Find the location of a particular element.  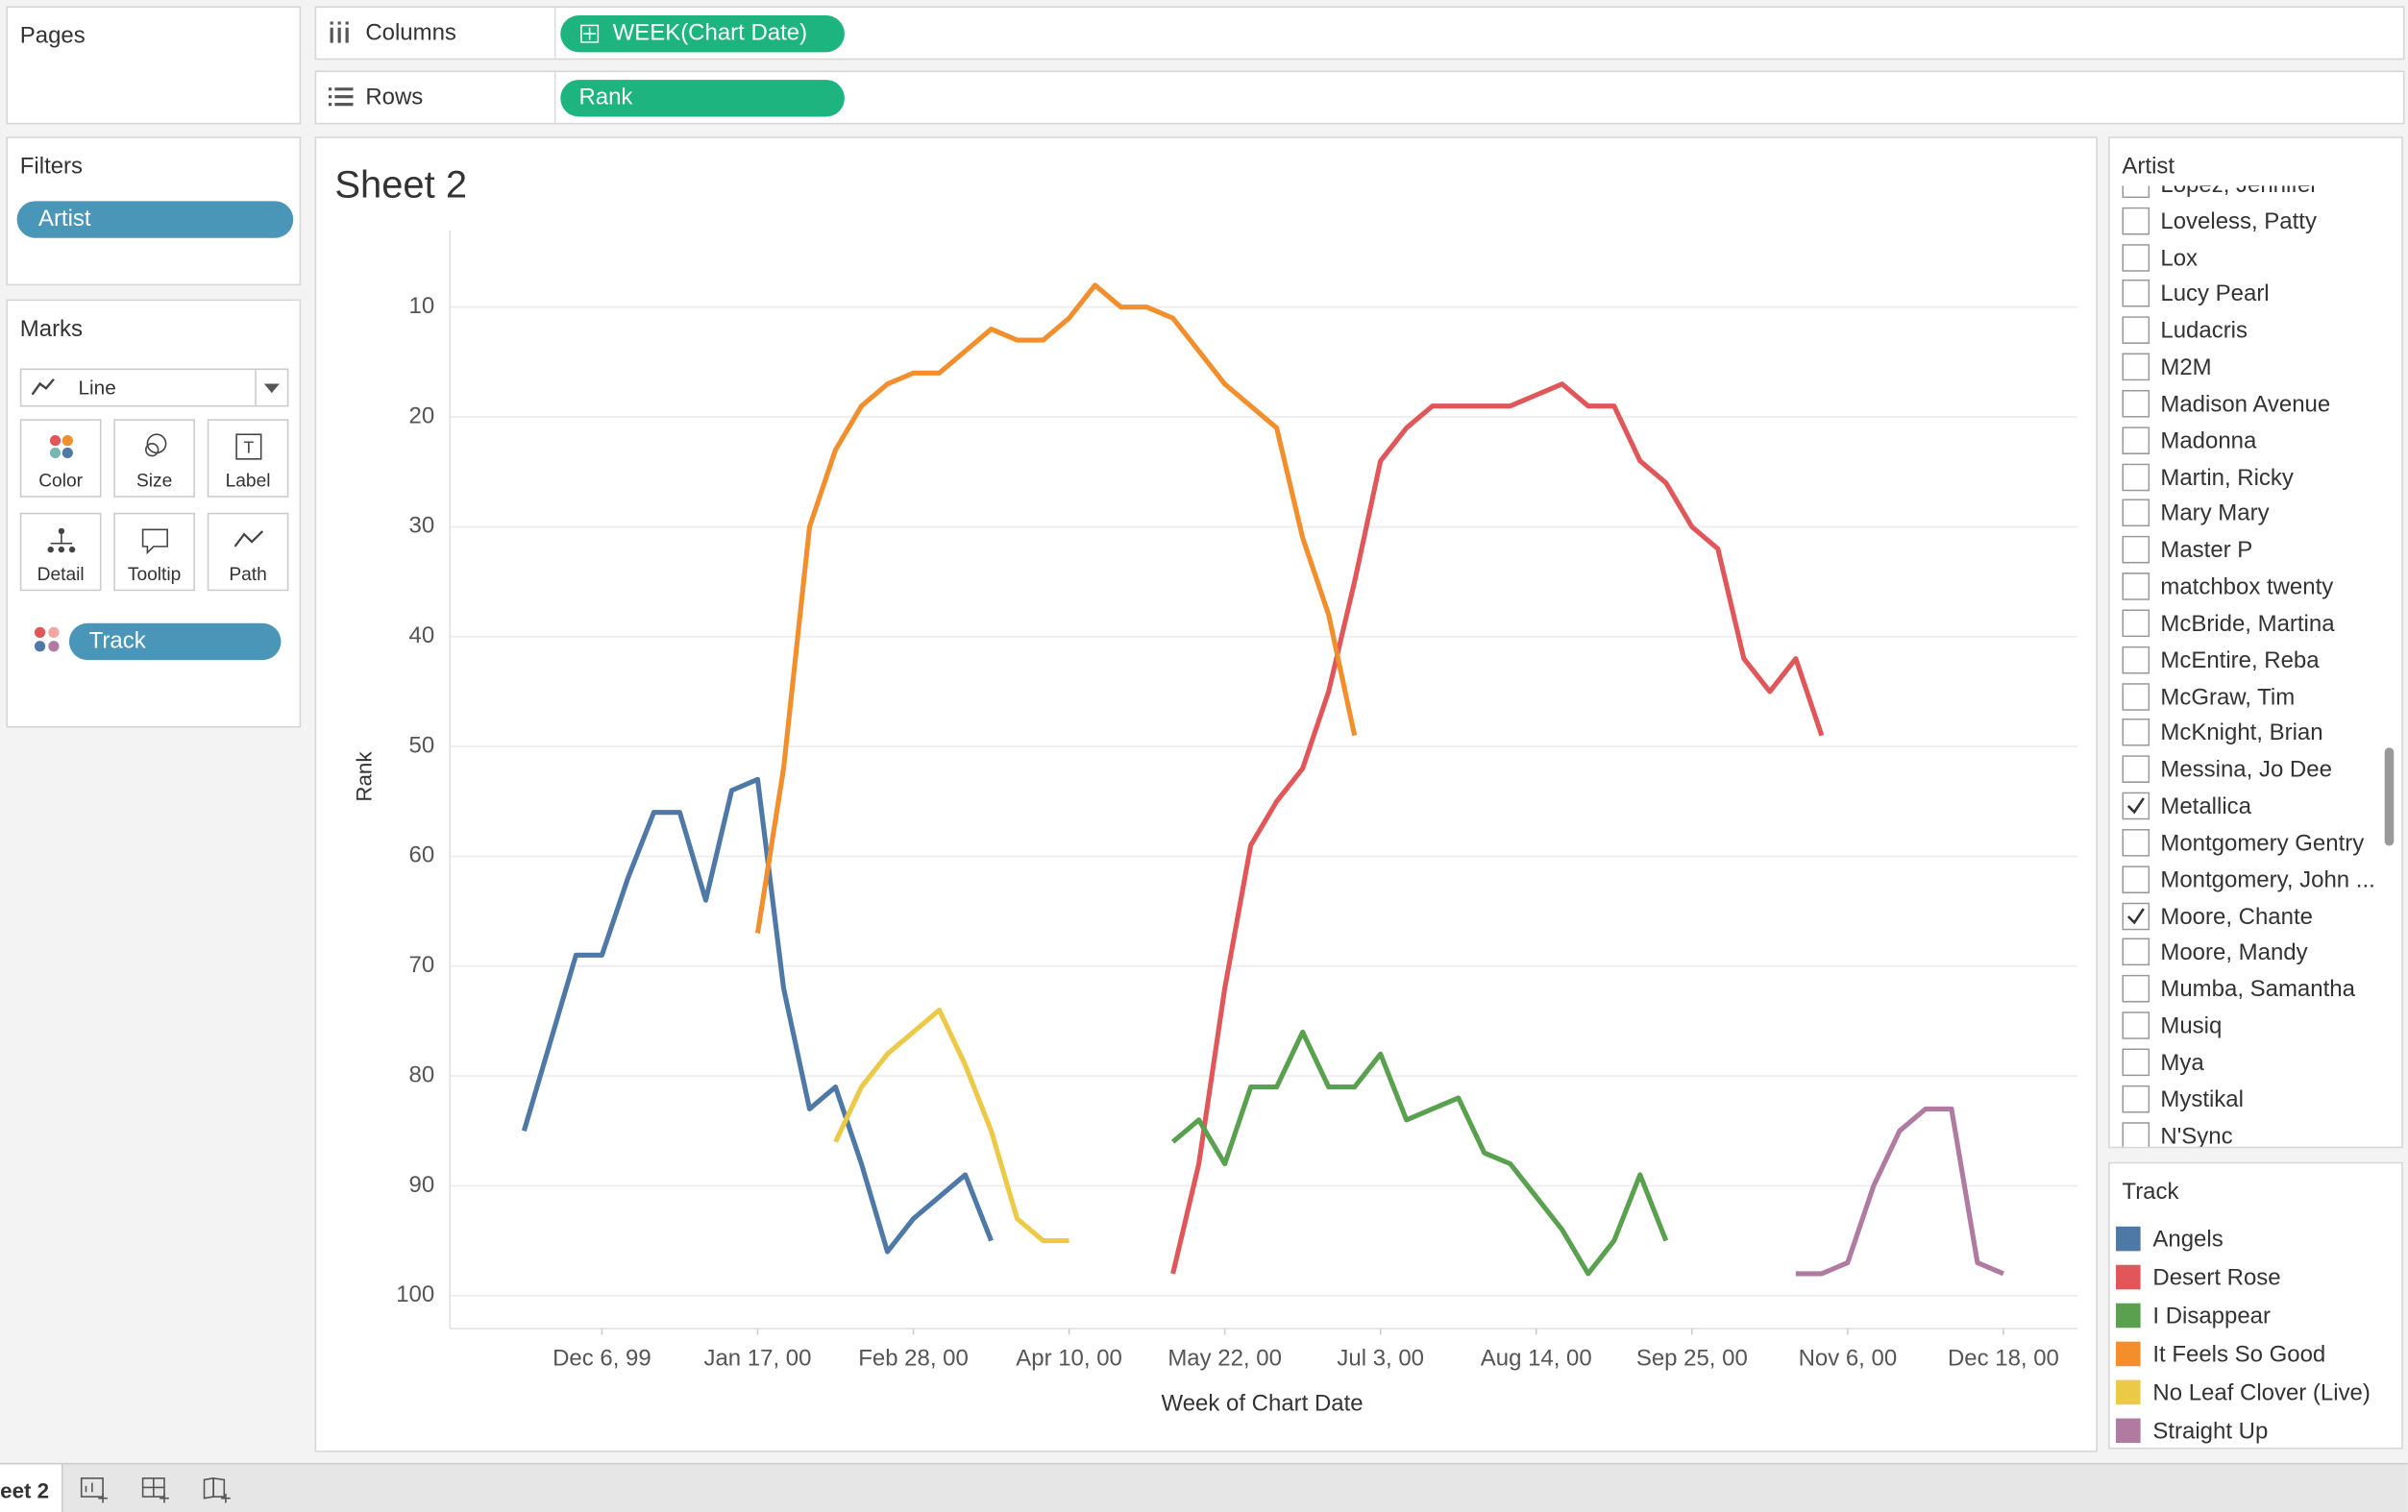

y-tick-label: 50 is located at coordinates (422, 745).